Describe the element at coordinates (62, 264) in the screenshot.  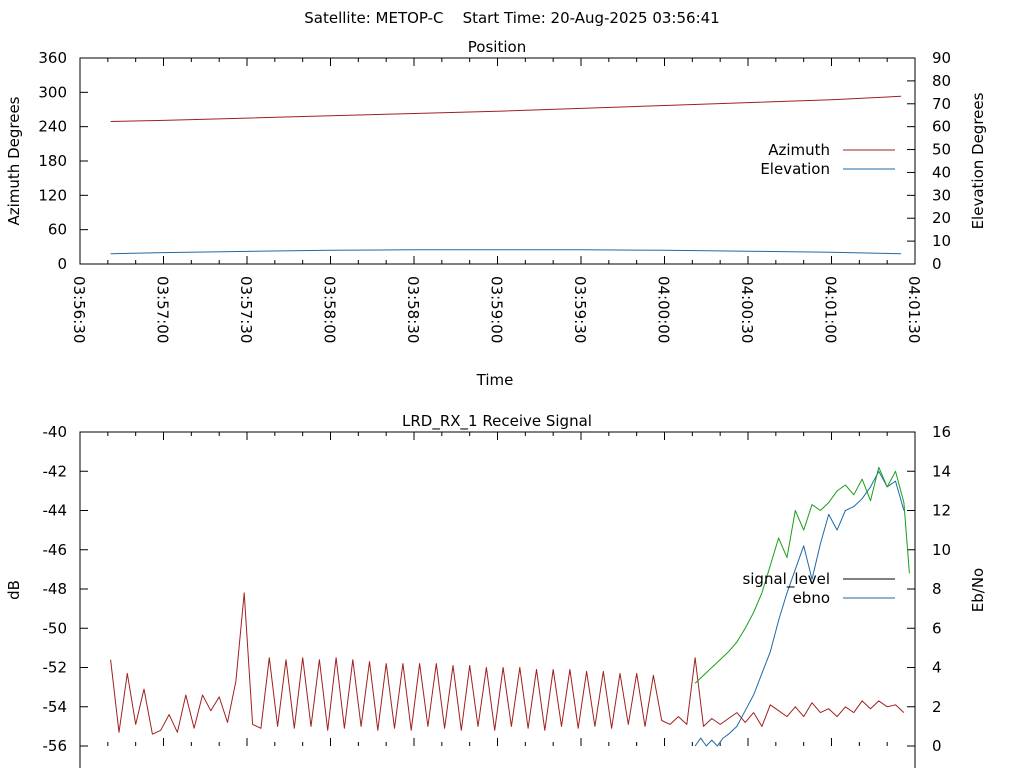
I see `y-tick-label: 0` at that location.